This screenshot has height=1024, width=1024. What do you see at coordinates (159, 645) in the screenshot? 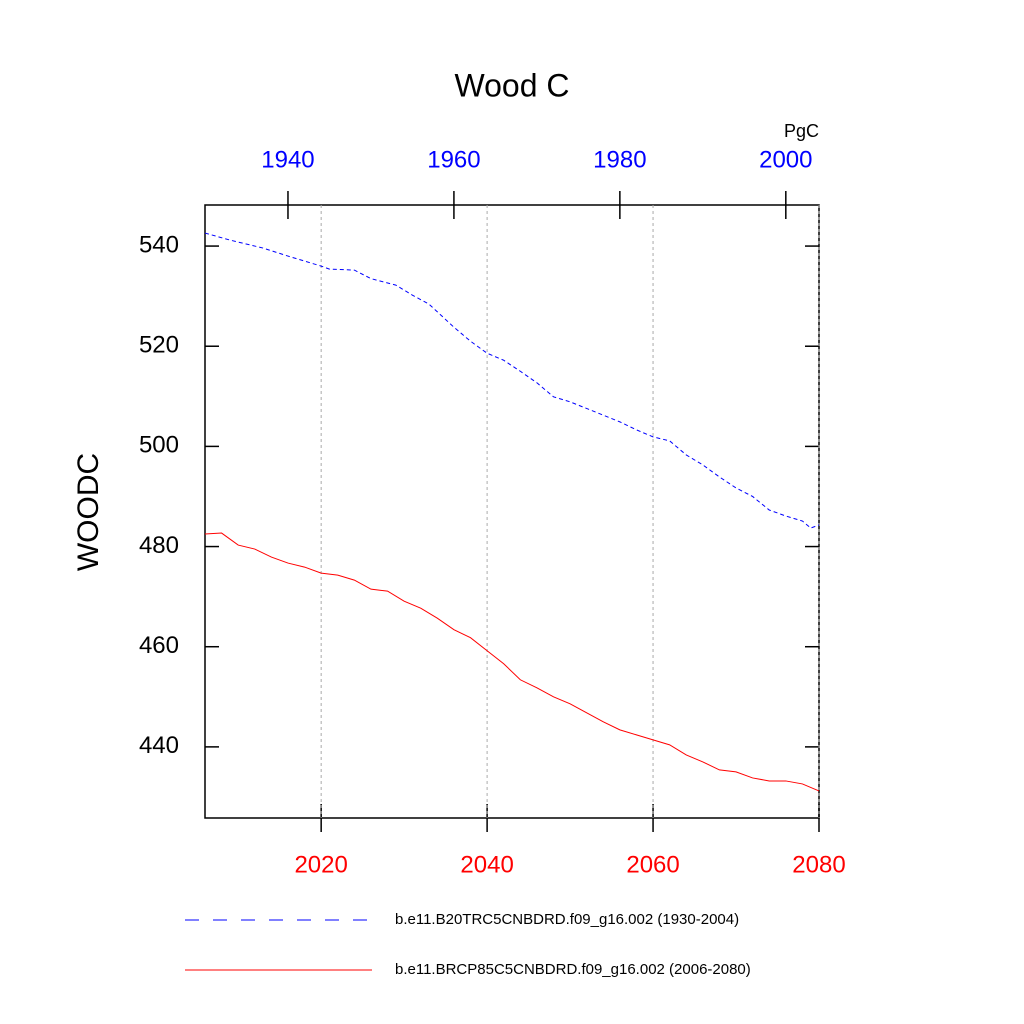
I see `y-tick-label: 460` at bounding box center [159, 645].